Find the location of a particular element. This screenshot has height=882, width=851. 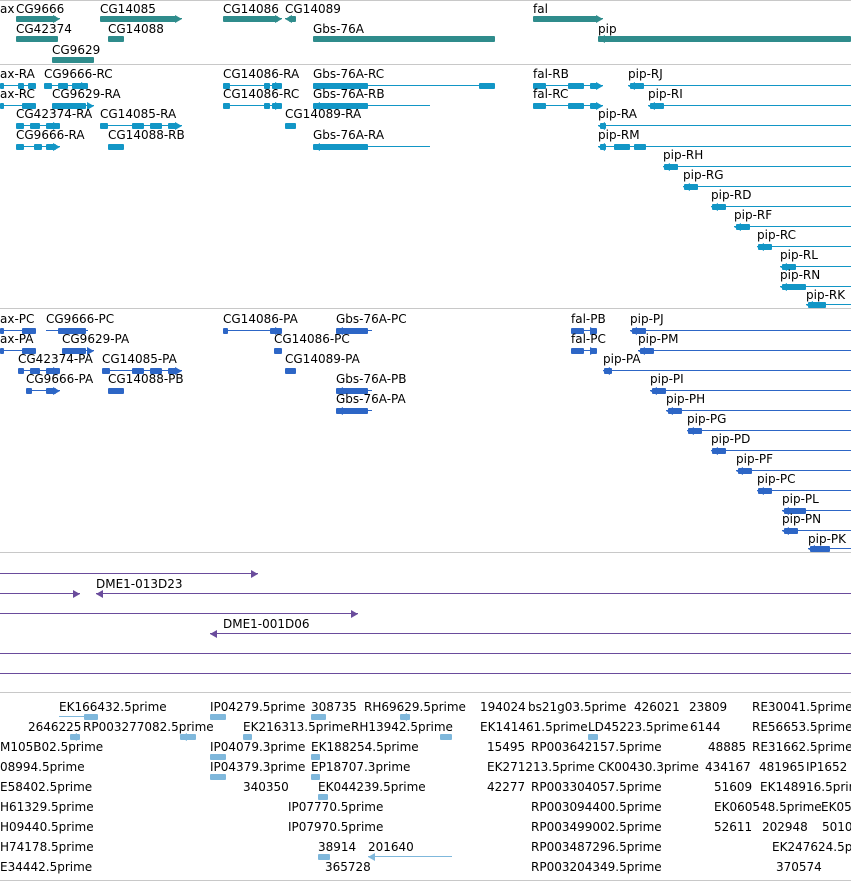

feature-cg9629-ra: CG9629-RA is located at coordinates (60, 55).